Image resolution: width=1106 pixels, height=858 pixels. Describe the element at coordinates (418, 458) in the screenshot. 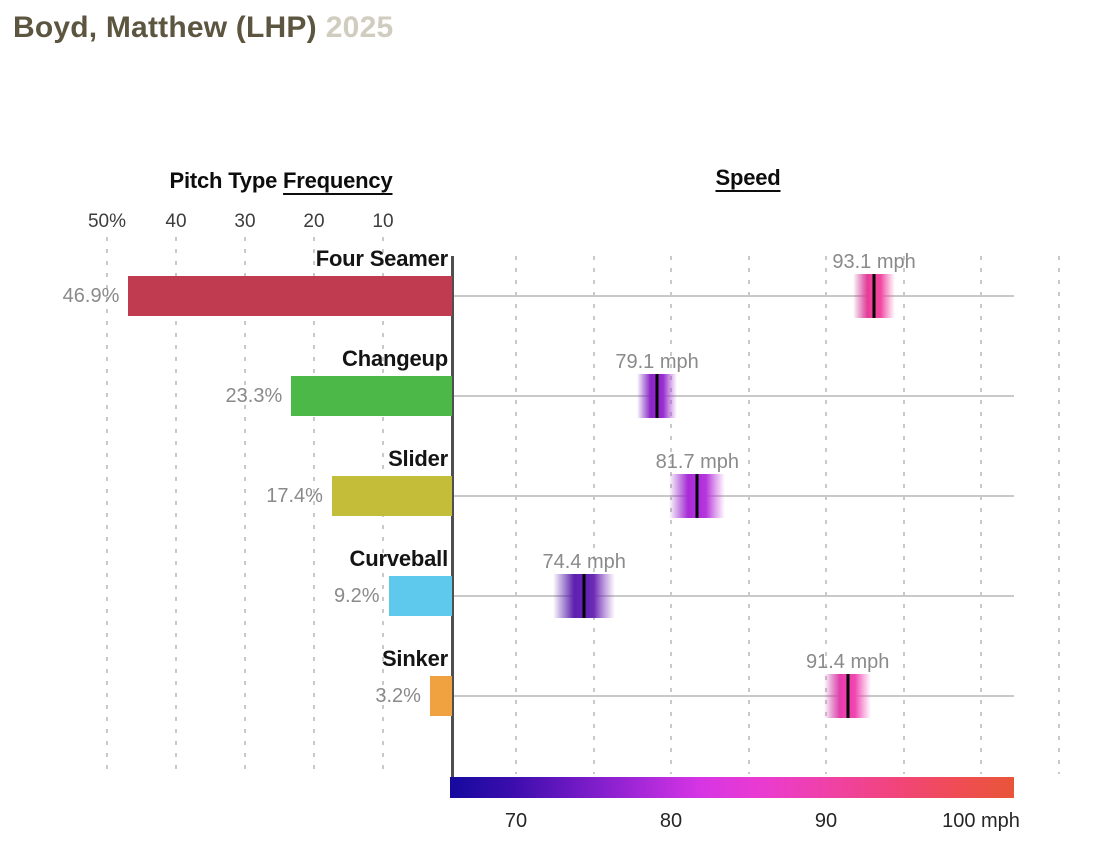

I see `pitch-name-label: Slider` at that location.